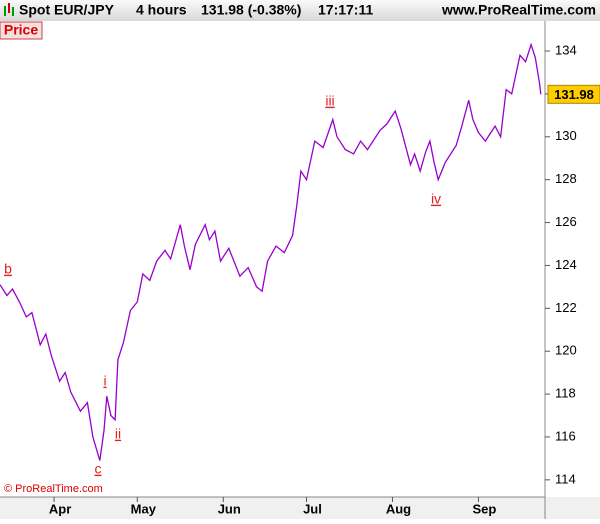  I want to click on y-tick-label: 122, so click(566, 307).